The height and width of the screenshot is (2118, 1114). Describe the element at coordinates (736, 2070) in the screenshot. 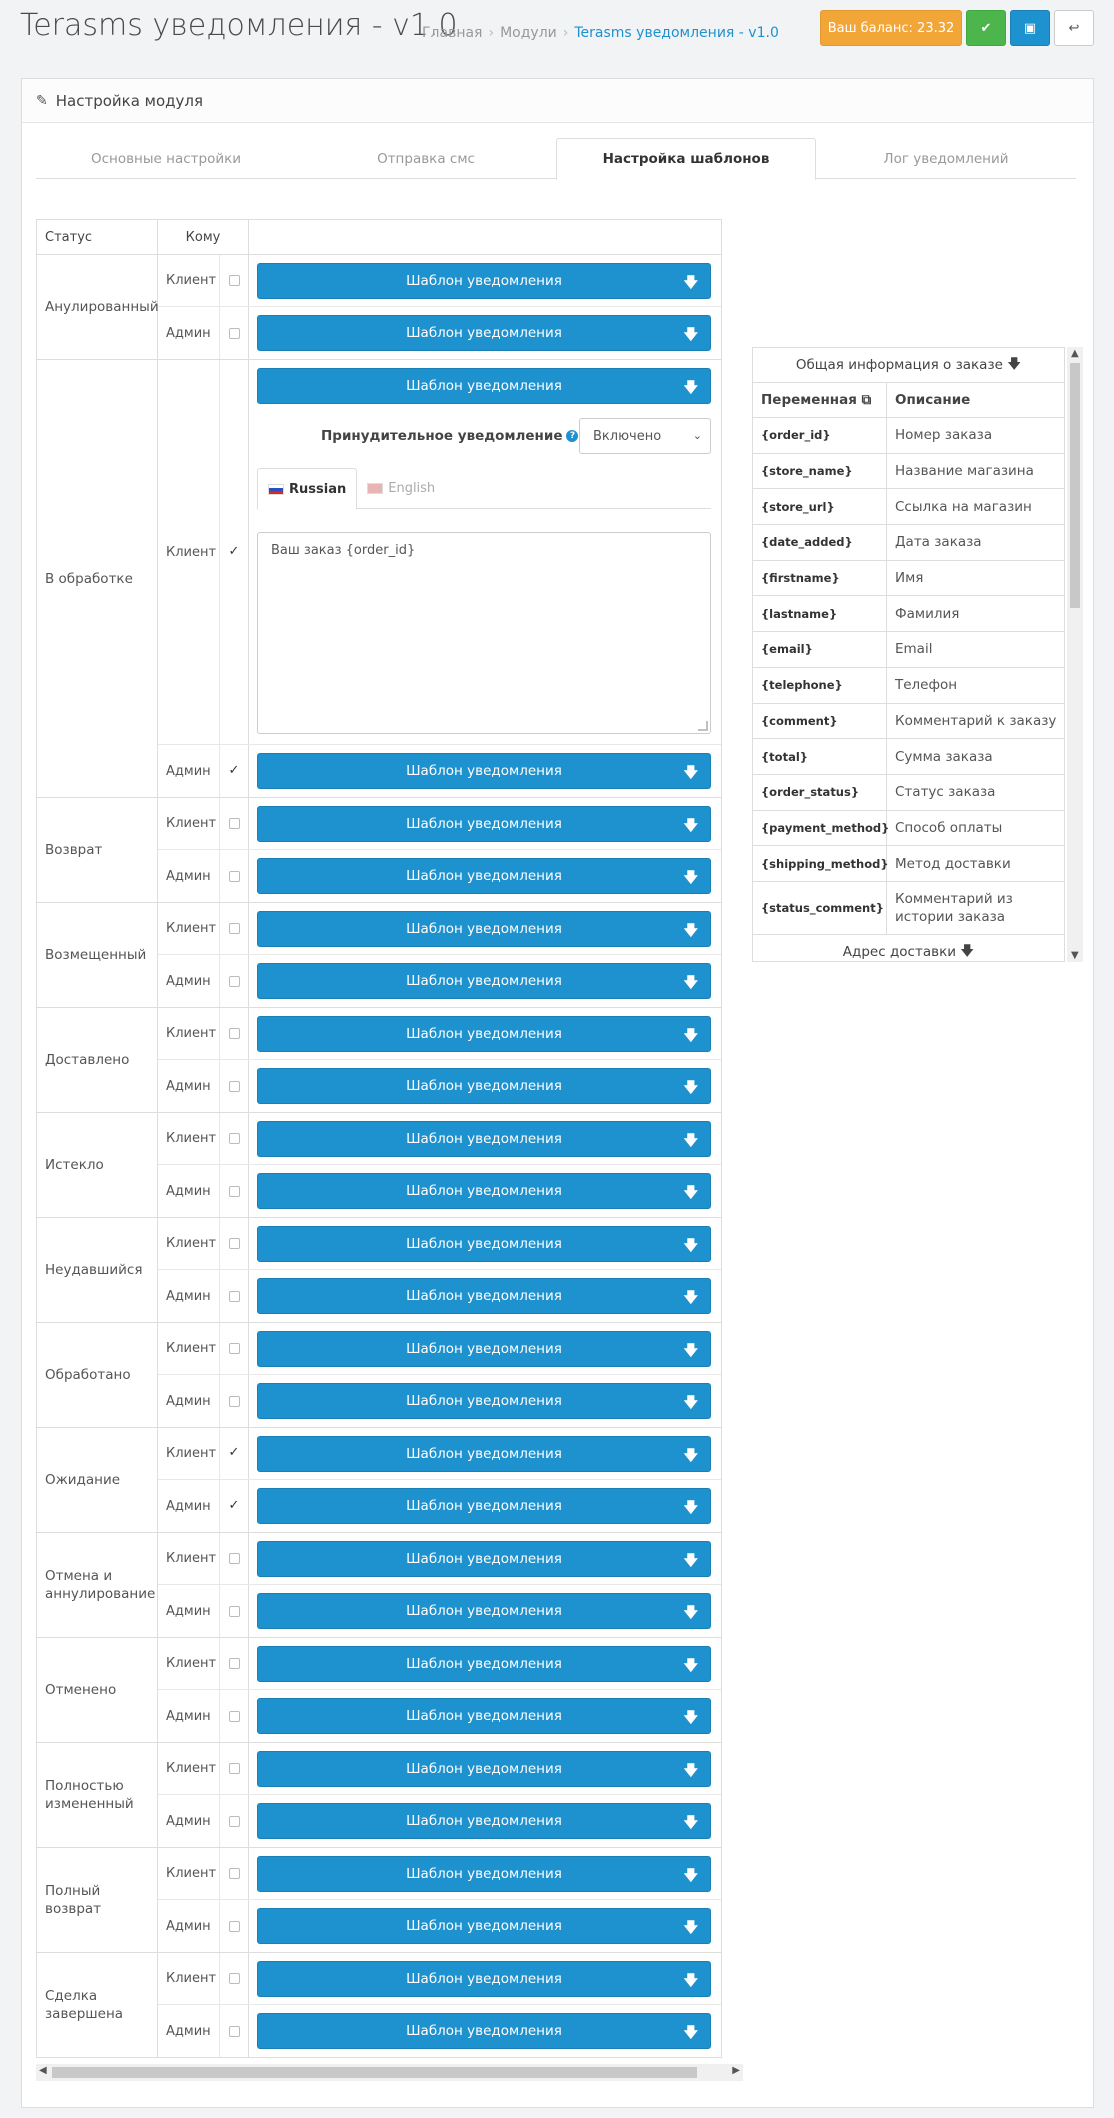

I see `scroll-right-icon: ▶` at that location.